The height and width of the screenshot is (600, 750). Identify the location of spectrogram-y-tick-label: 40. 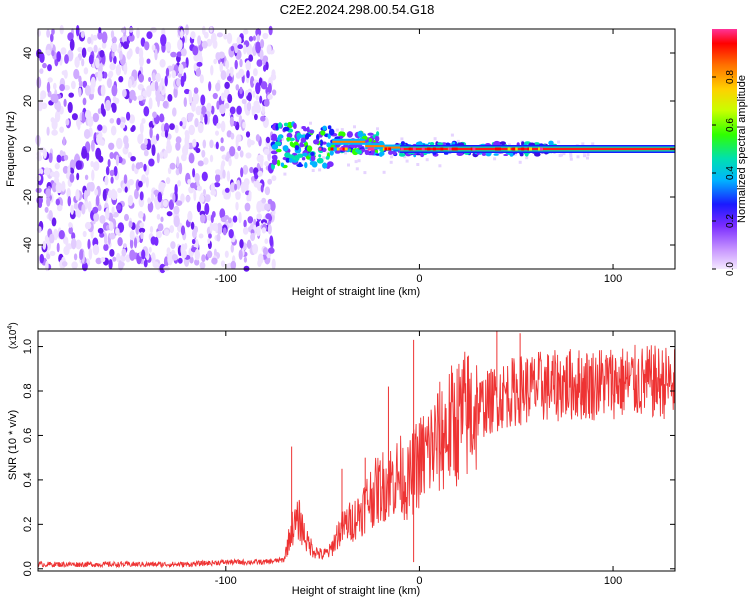
(28, 53).